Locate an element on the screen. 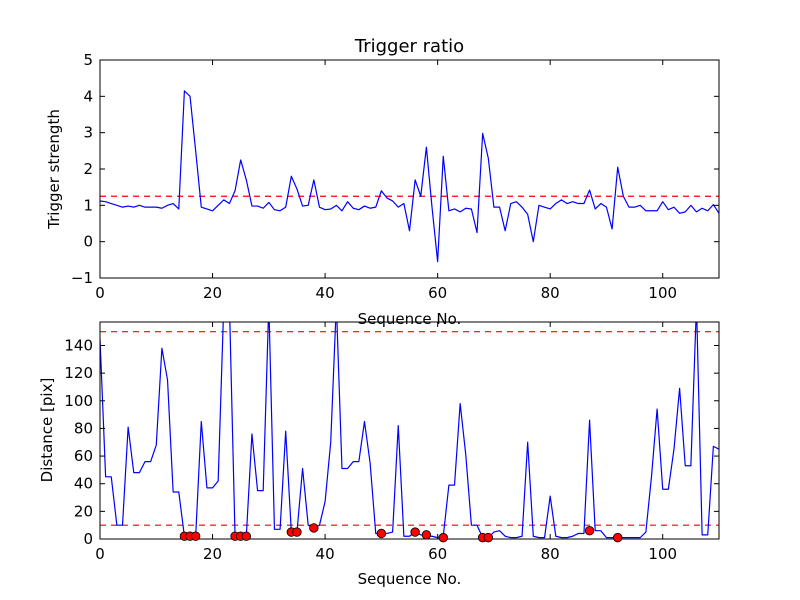 This screenshot has width=800, height=600. distance-y-axis-label: Distance [pix] is located at coordinates (47, 430).